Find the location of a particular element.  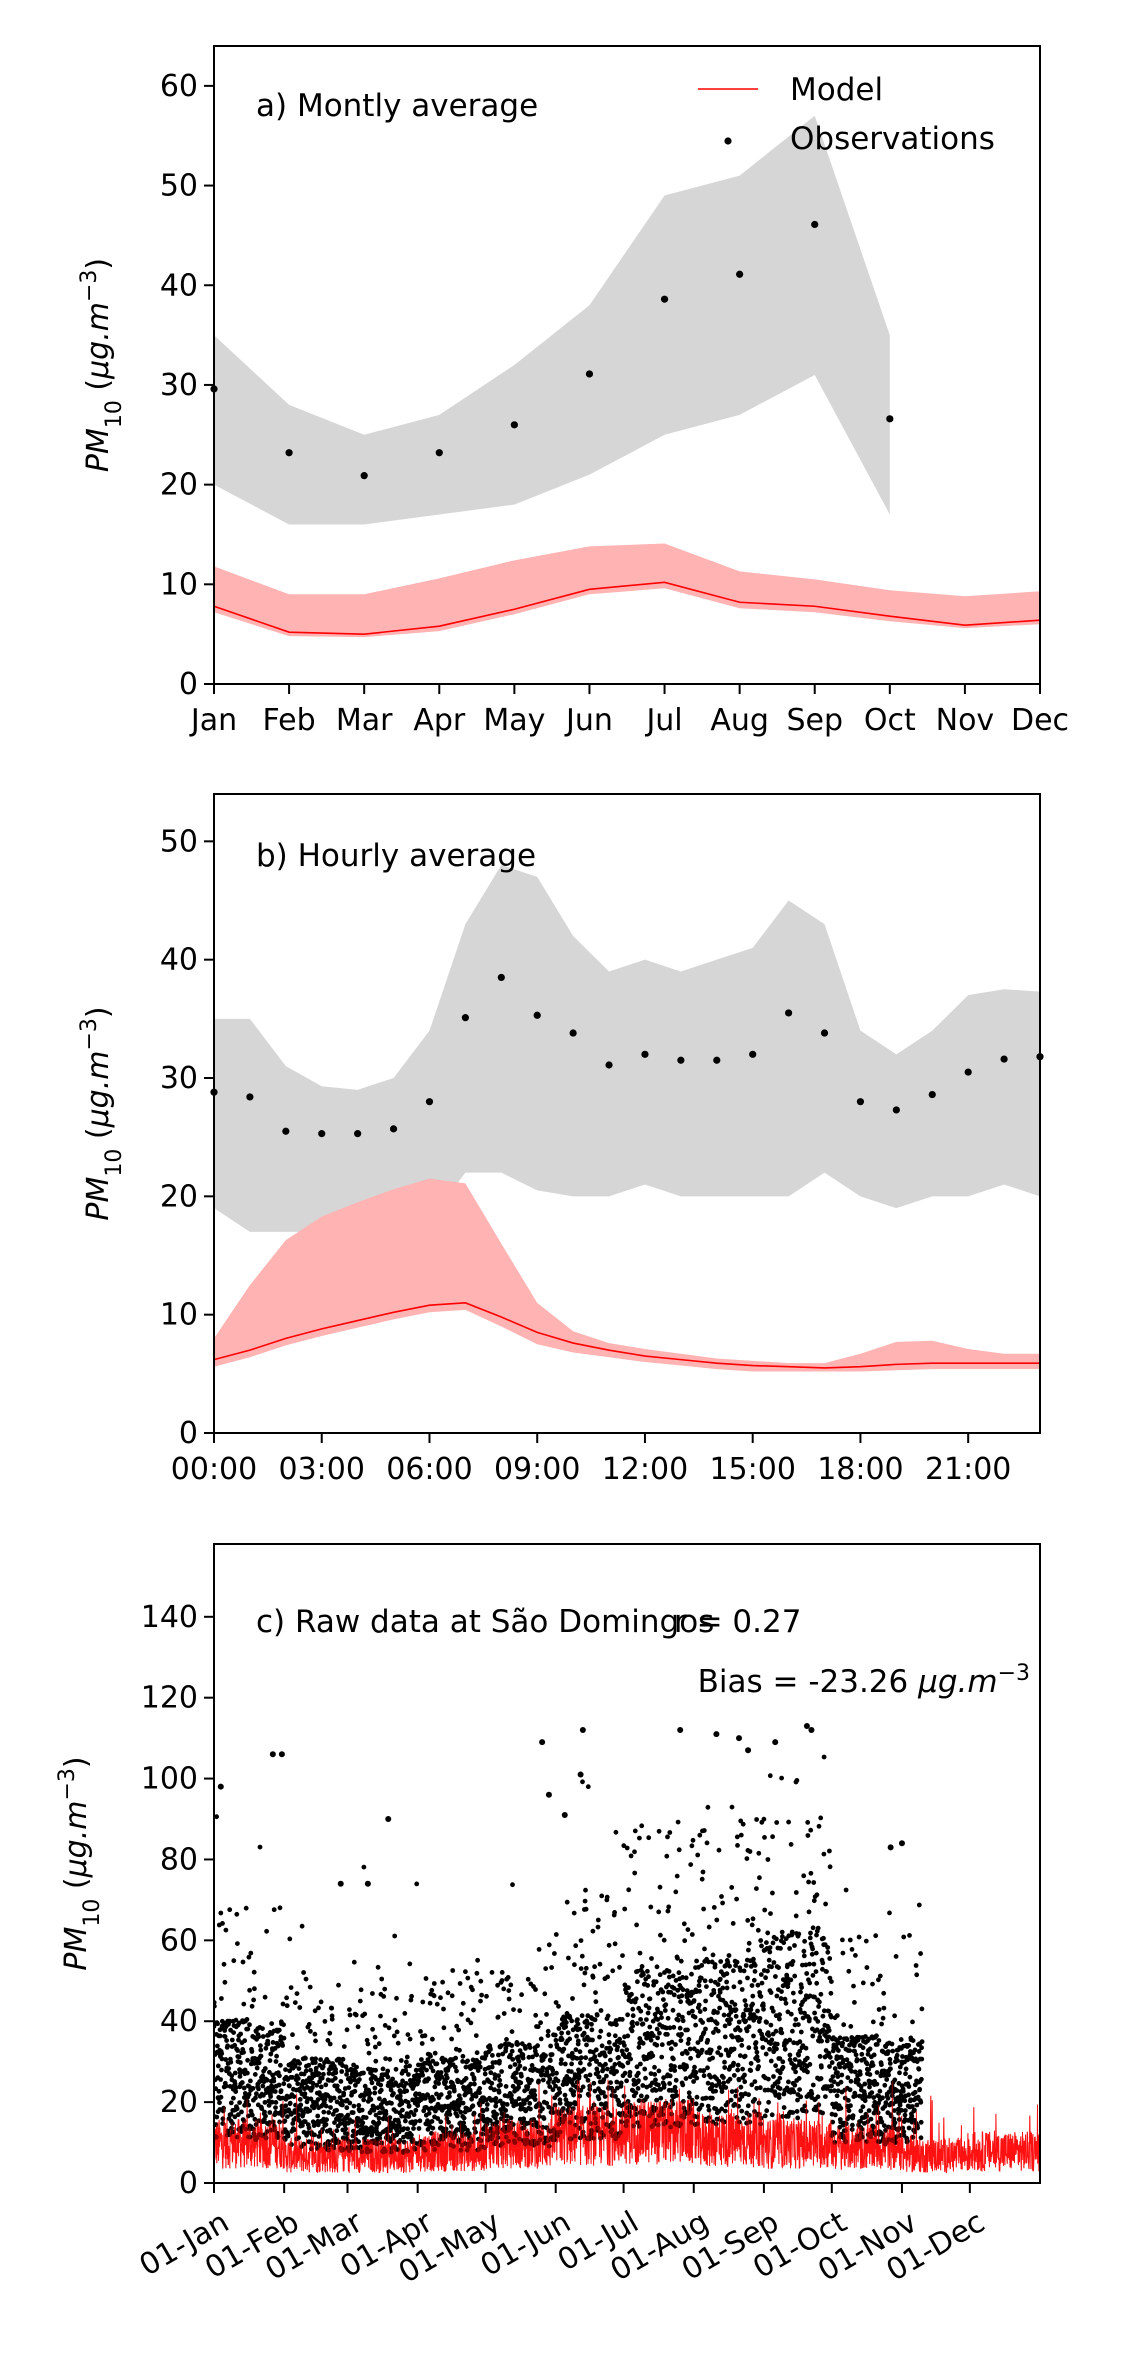

panel-c-y-tick-label: 40 is located at coordinates (179, 2021).